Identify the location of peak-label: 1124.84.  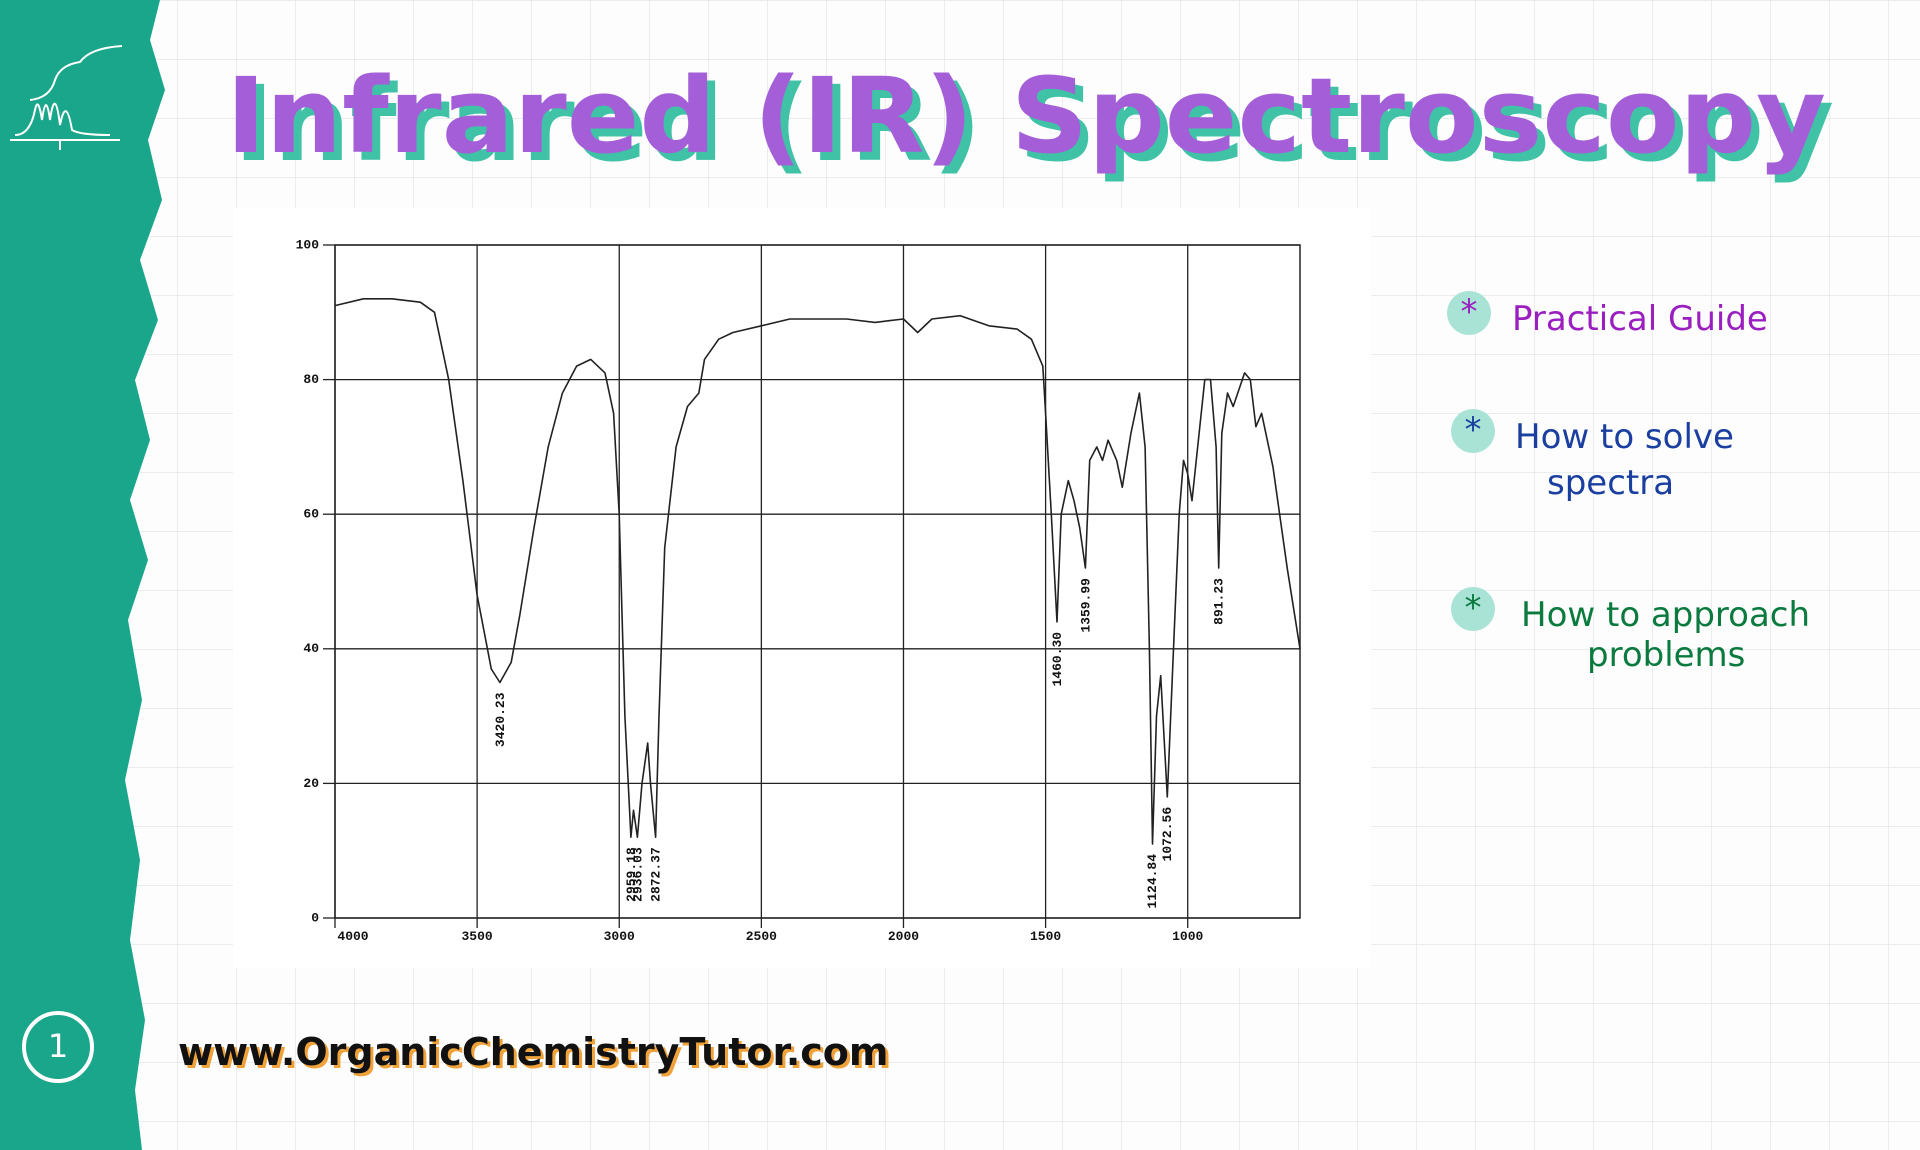
(1152, 881).